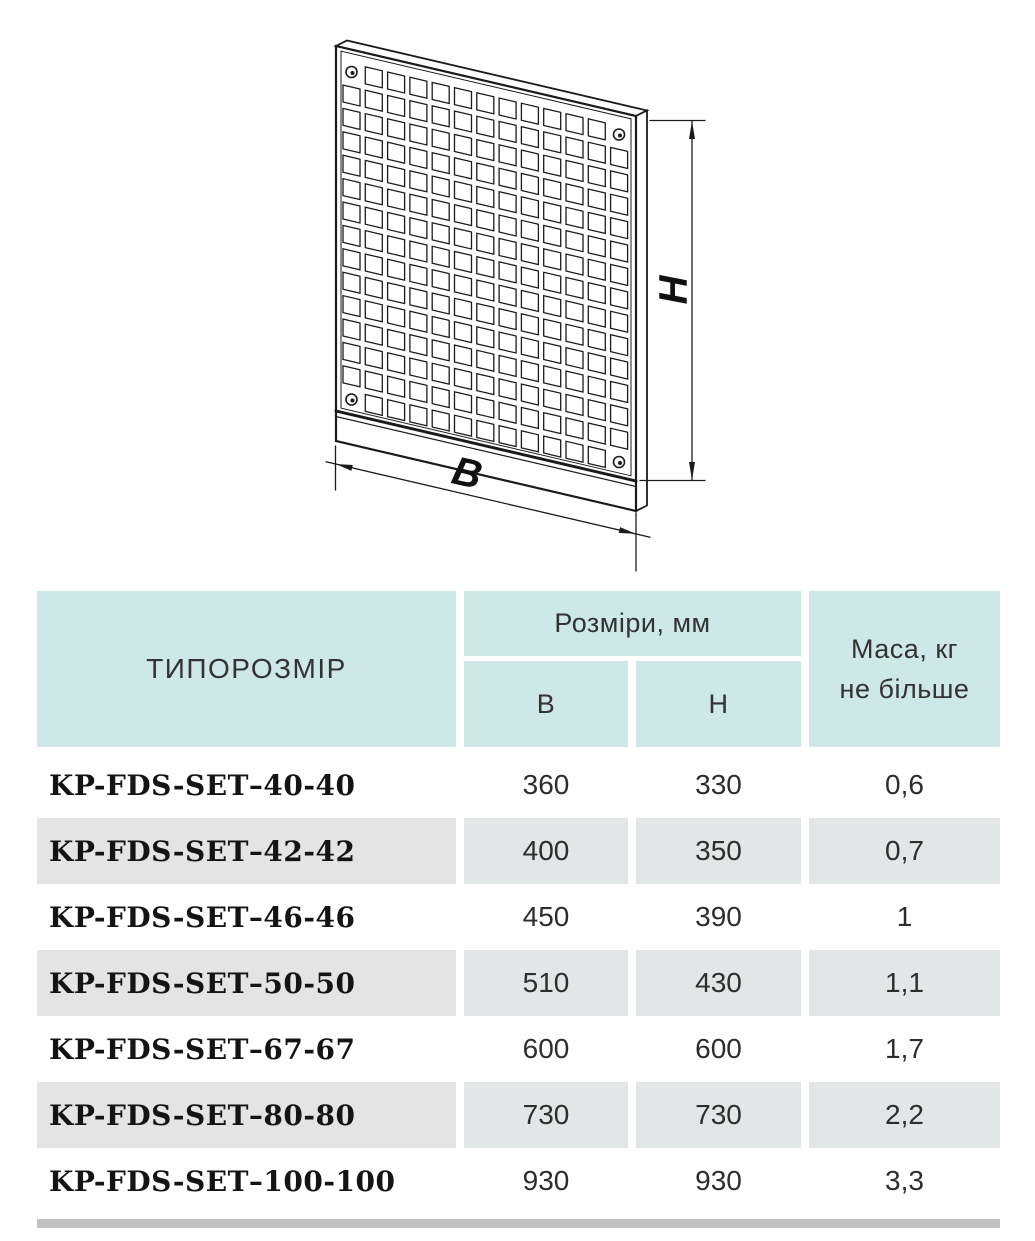  What do you see at coordinates (904, 983) in the screenshot?
I see `value-mass: 1,1` at bounding box center [904, 983].